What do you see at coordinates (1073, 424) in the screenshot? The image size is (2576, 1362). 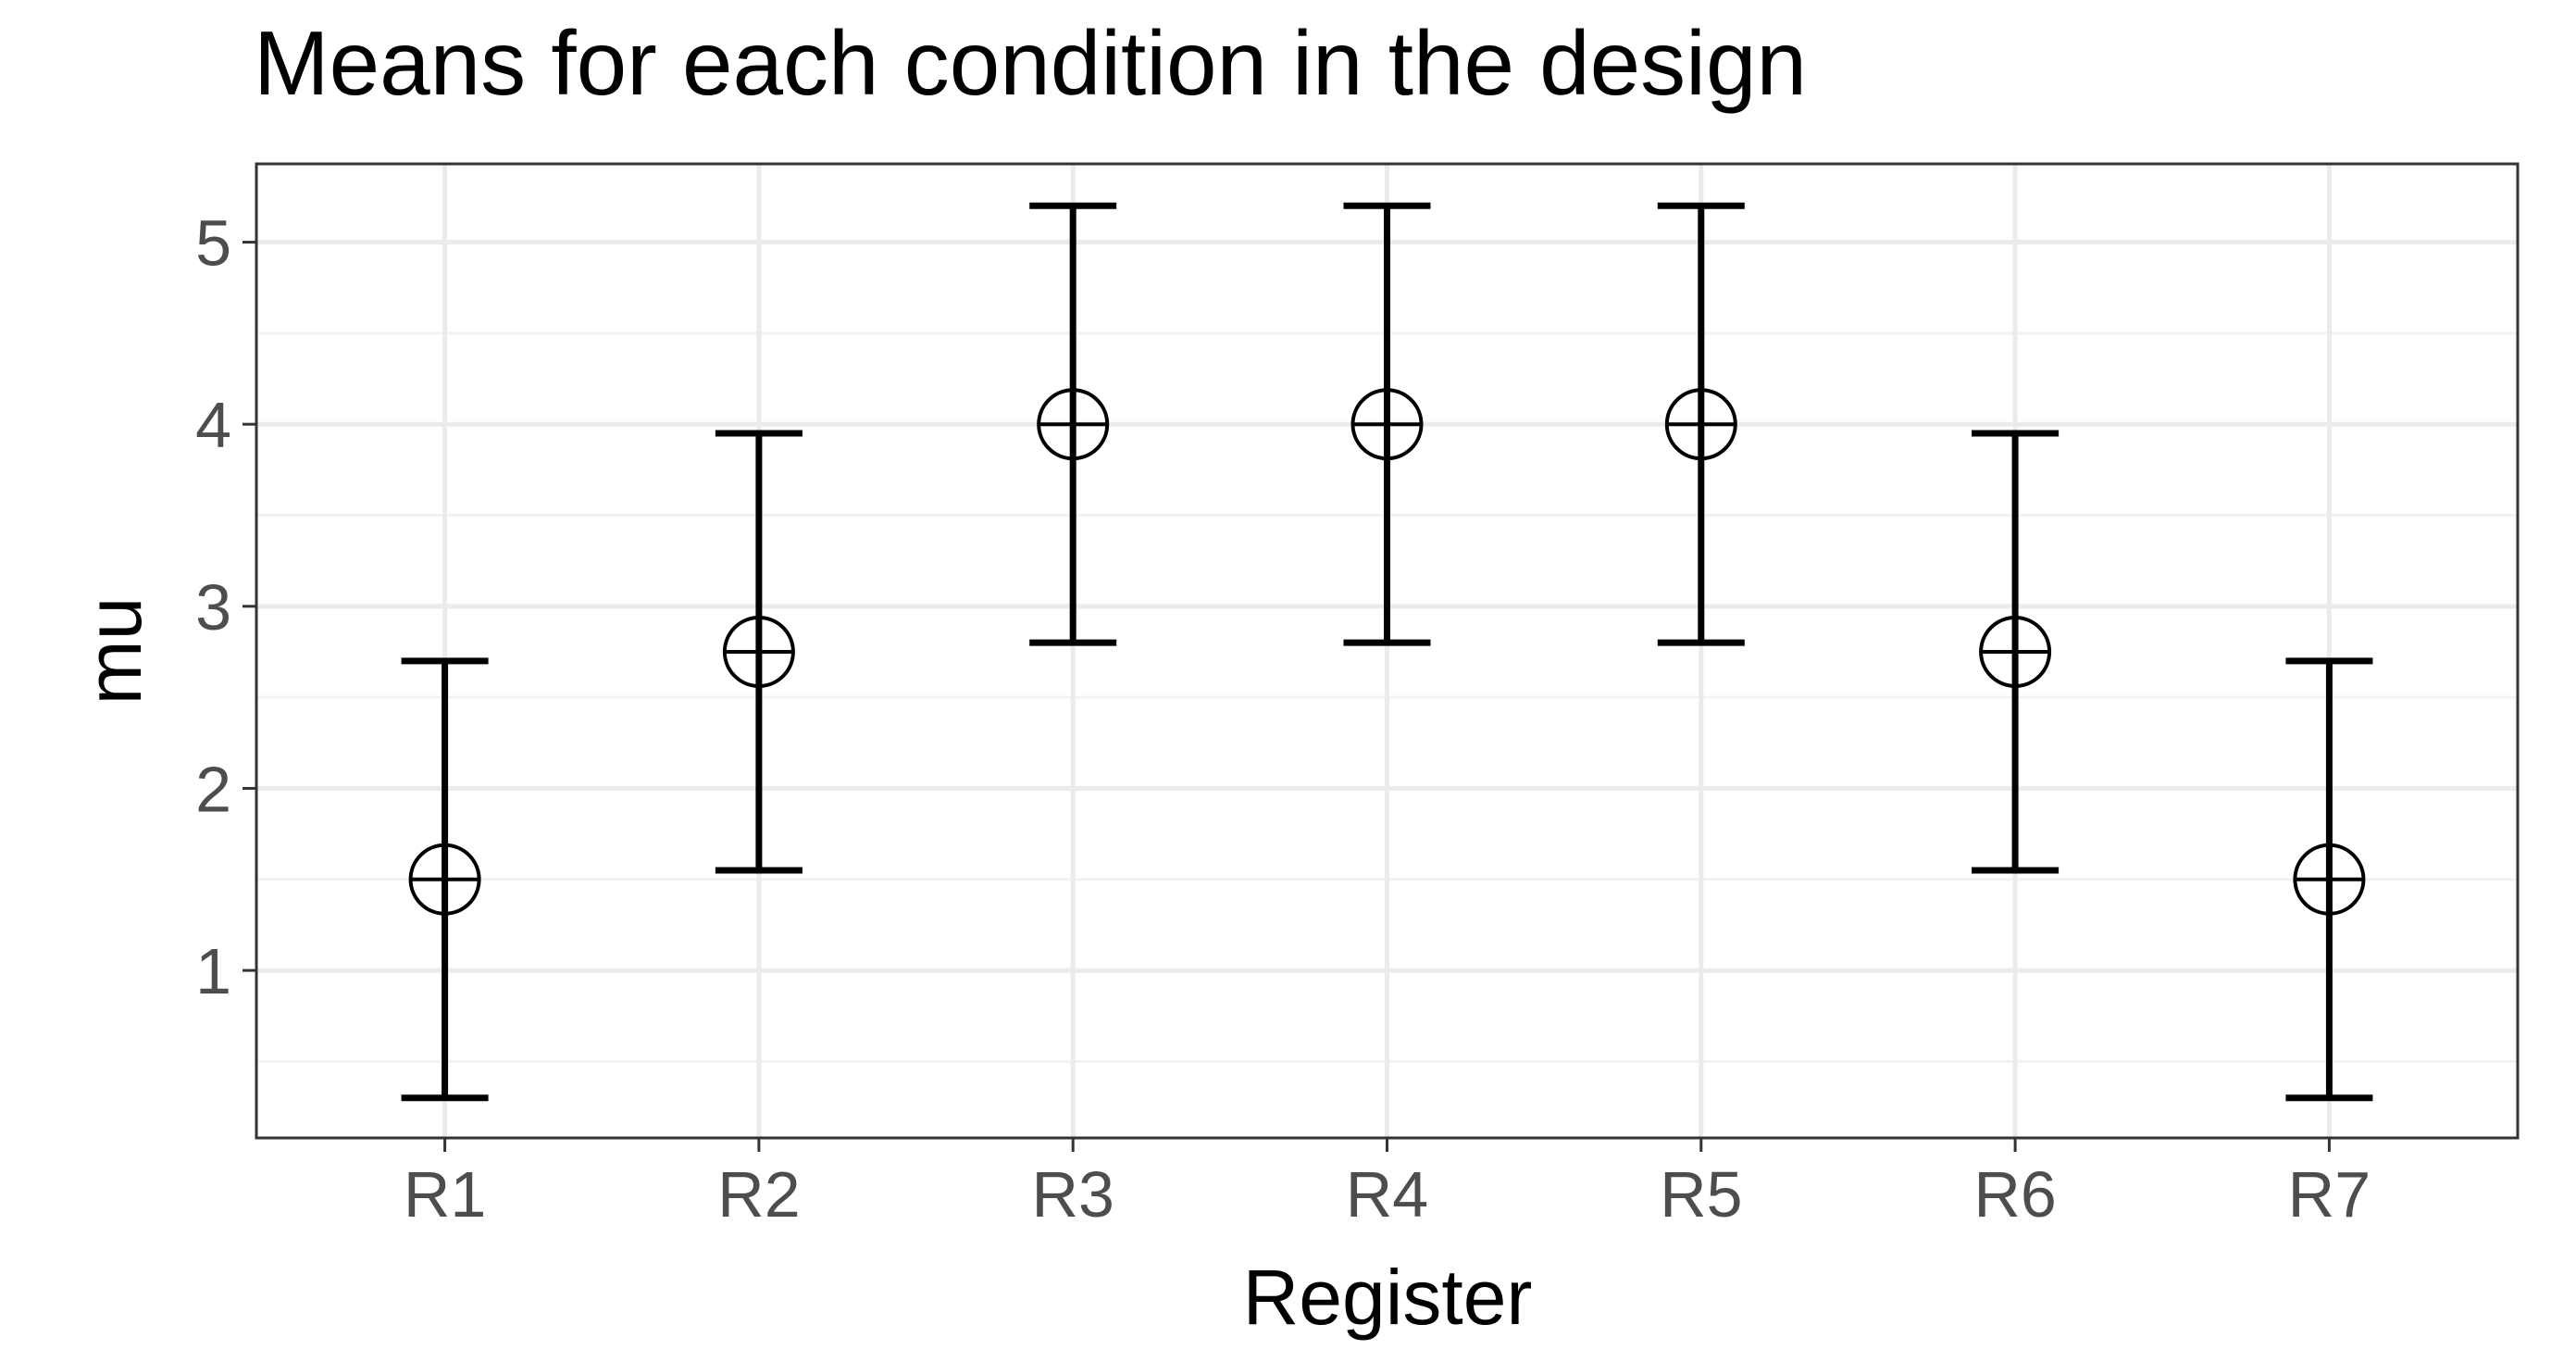 I see `data-point-group-r3` at bounding box center [1073, 424].